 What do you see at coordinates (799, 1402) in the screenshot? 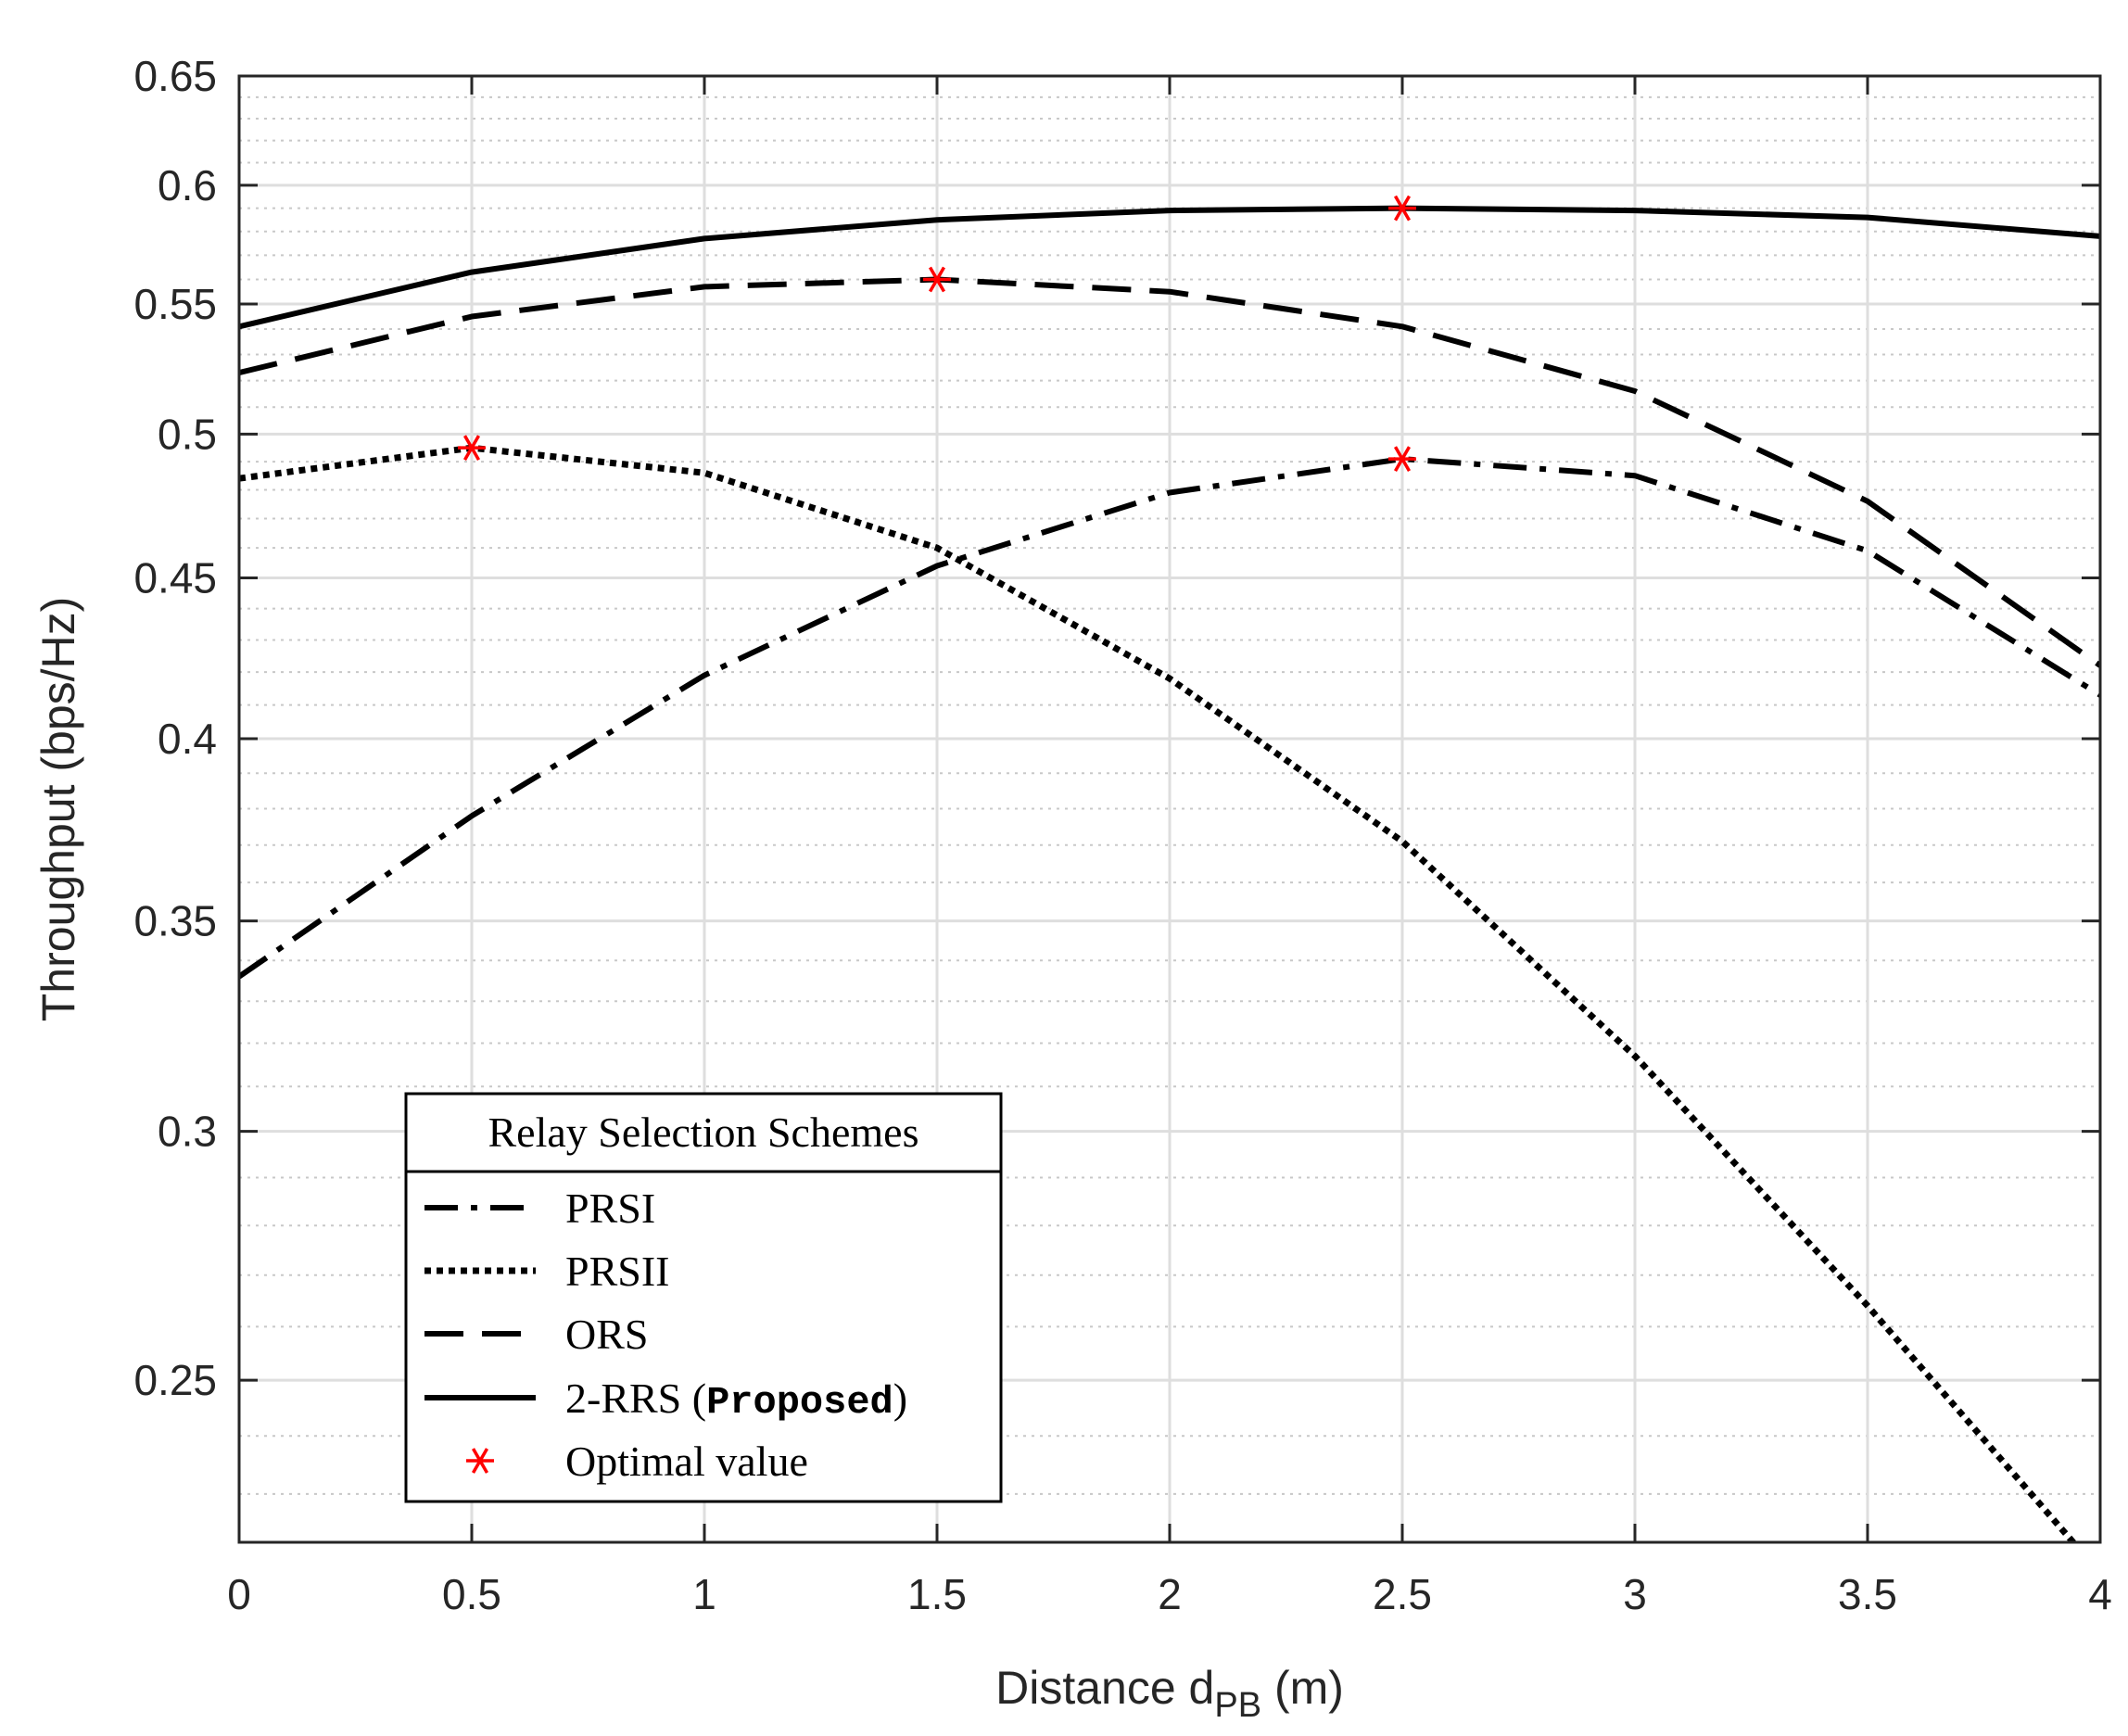
I see `legend-label-mono: Proposed` at bounding box center [799, 1402].